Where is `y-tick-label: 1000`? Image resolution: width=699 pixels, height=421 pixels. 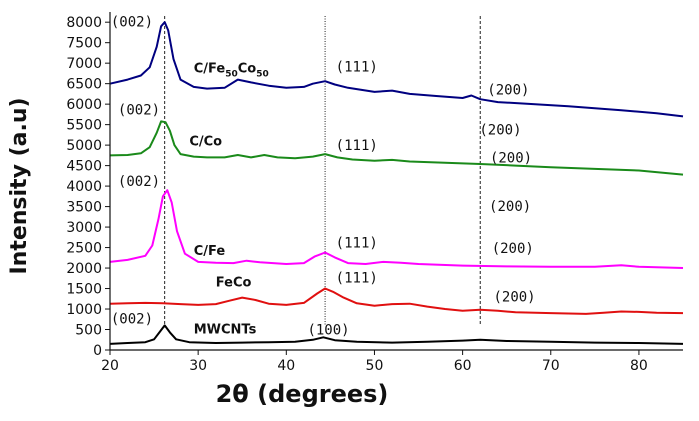 y-tick-label: 1000 is located at coordinates (84, 310).